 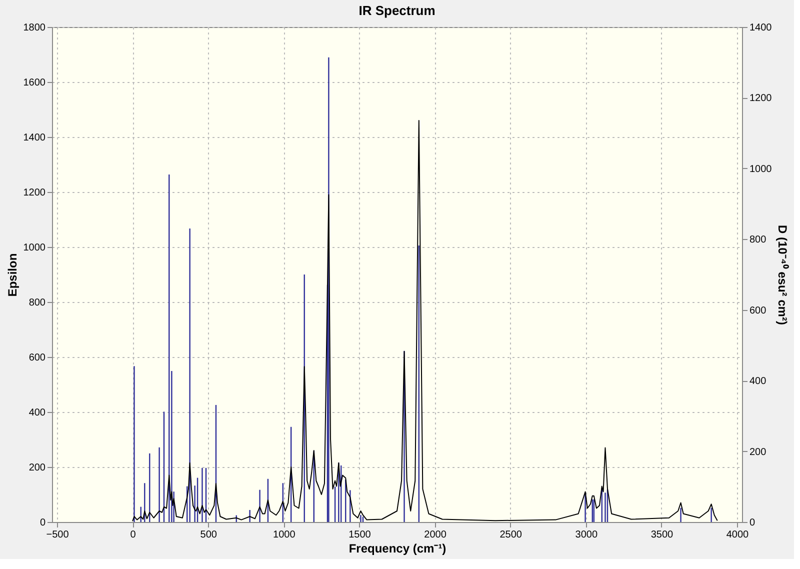 I want to click on x-tick-label: 4000, so click(x=738, y=535).